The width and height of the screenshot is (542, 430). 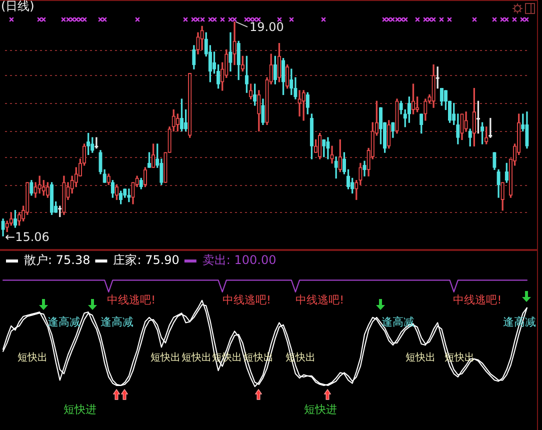 What do you see at coordinates (239, 260) in the screenshot?
I see `legend-label: 卖出: 100.00` at bounding box center [239, 260].